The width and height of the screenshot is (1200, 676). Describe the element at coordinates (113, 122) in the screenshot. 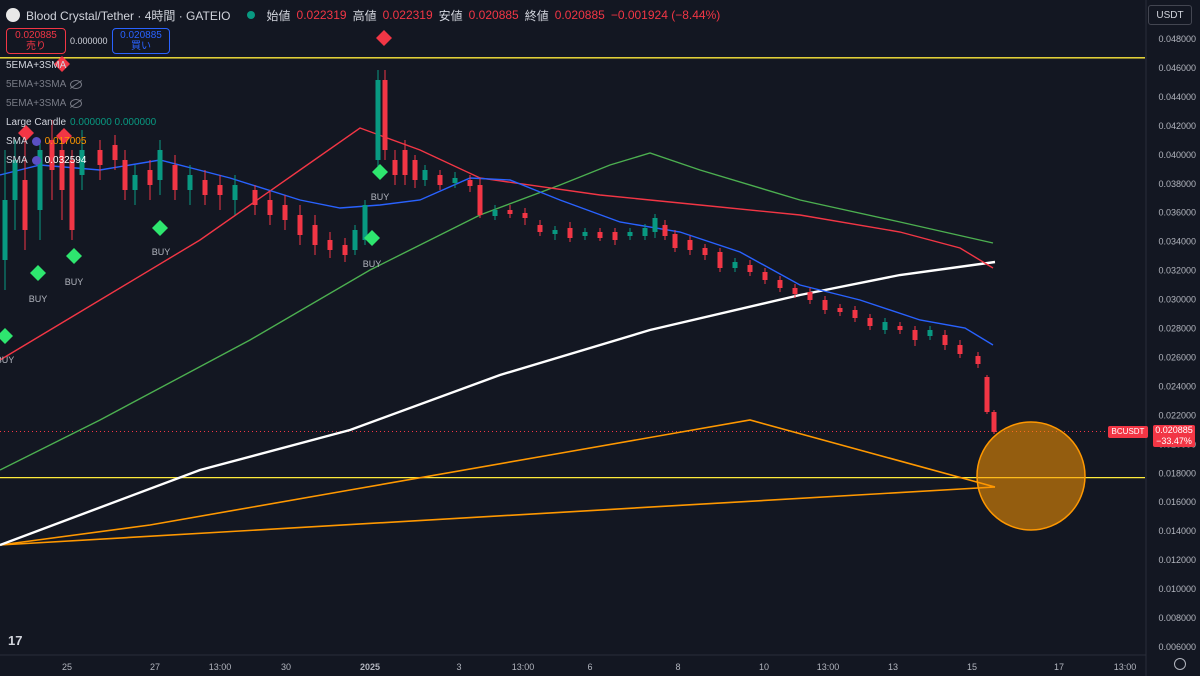

I see `indicator-value: 0.000000 0.000000` at that location.